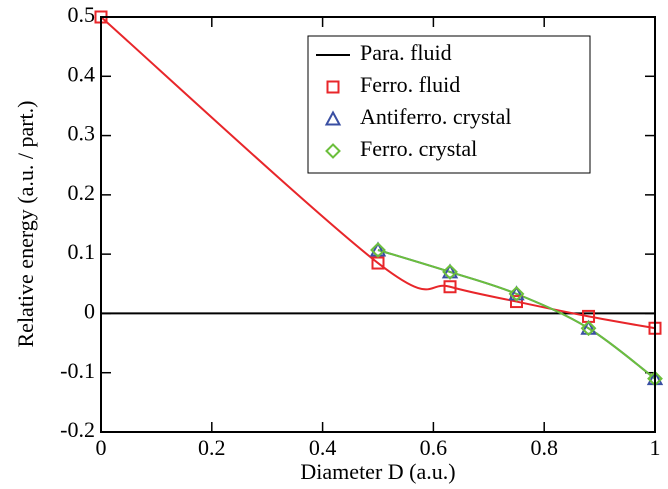 The image size is (668, 489). What do you see at coordinates (77, 429) in the screenshot?
I see `y-tick-label: -0.2` at bounding box center [77, 429].